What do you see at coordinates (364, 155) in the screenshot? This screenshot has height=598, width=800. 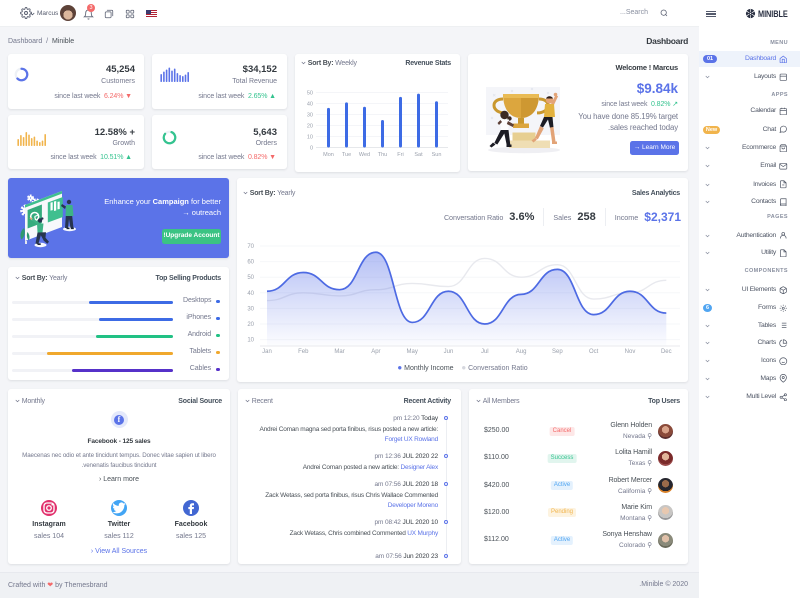 I see `svg-text: Wed` at bounding box center [364, 155].